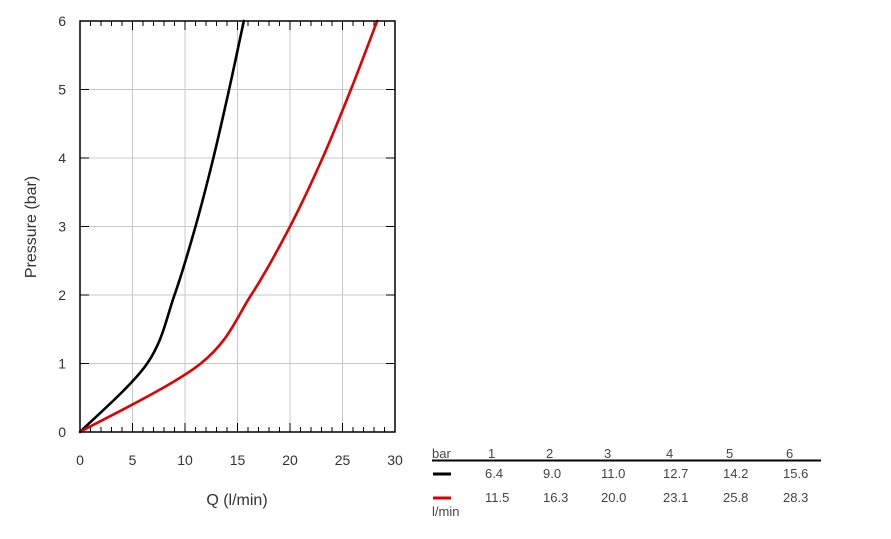  I want to click on table-pressure-header: 3, so click(607, 453).